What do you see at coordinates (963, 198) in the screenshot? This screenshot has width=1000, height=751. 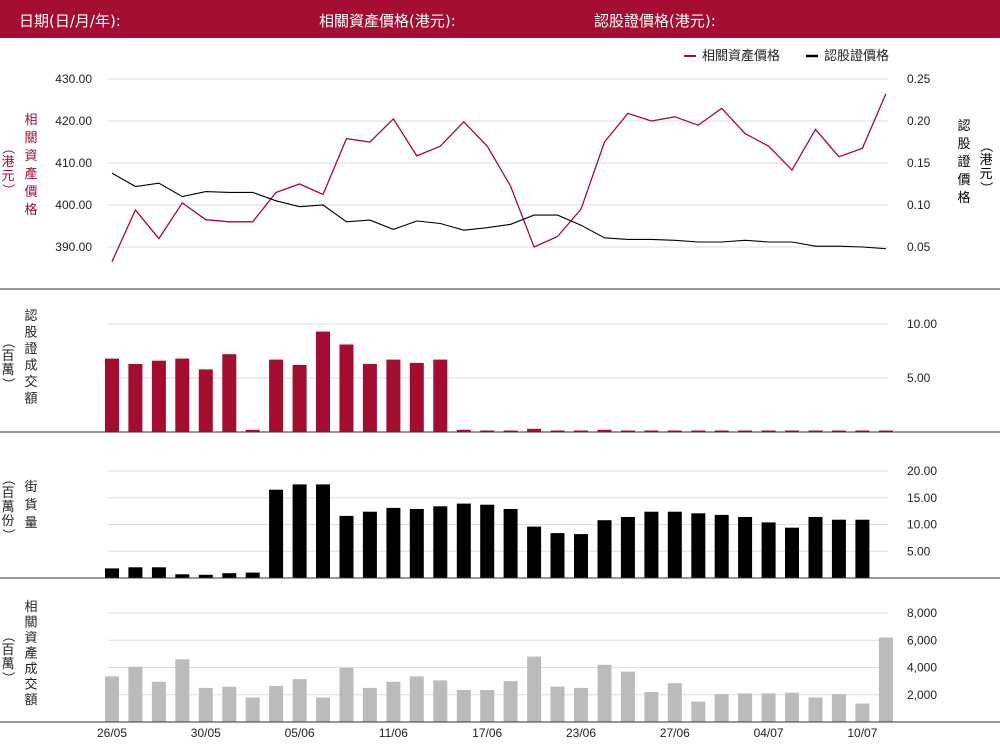 I see `right-axis-label: 格` at bounding box center [963, 198].